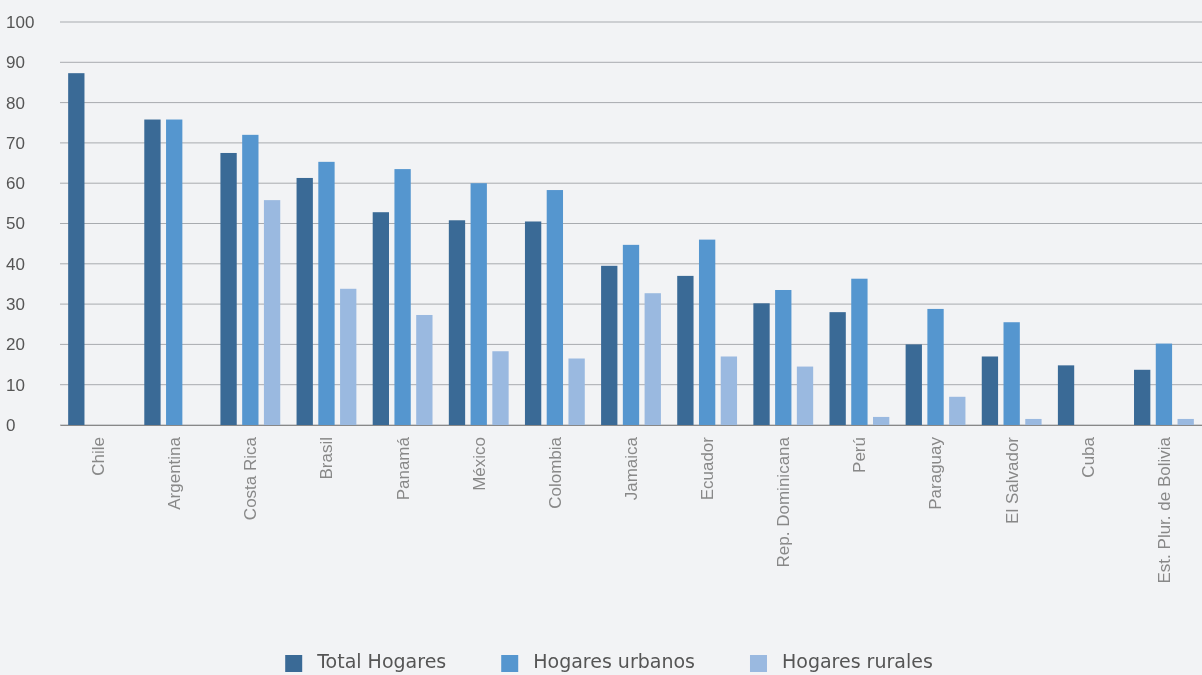 The width and height of the screenshot is (1202, 675). I want to click on x-tick-label: Rep. Dominicana, so click(784, 502).